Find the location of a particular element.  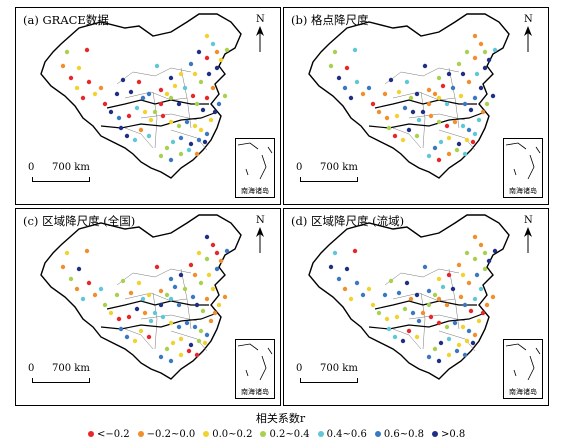

legend-title: 相关系数r is located at coordinates (280, 418).